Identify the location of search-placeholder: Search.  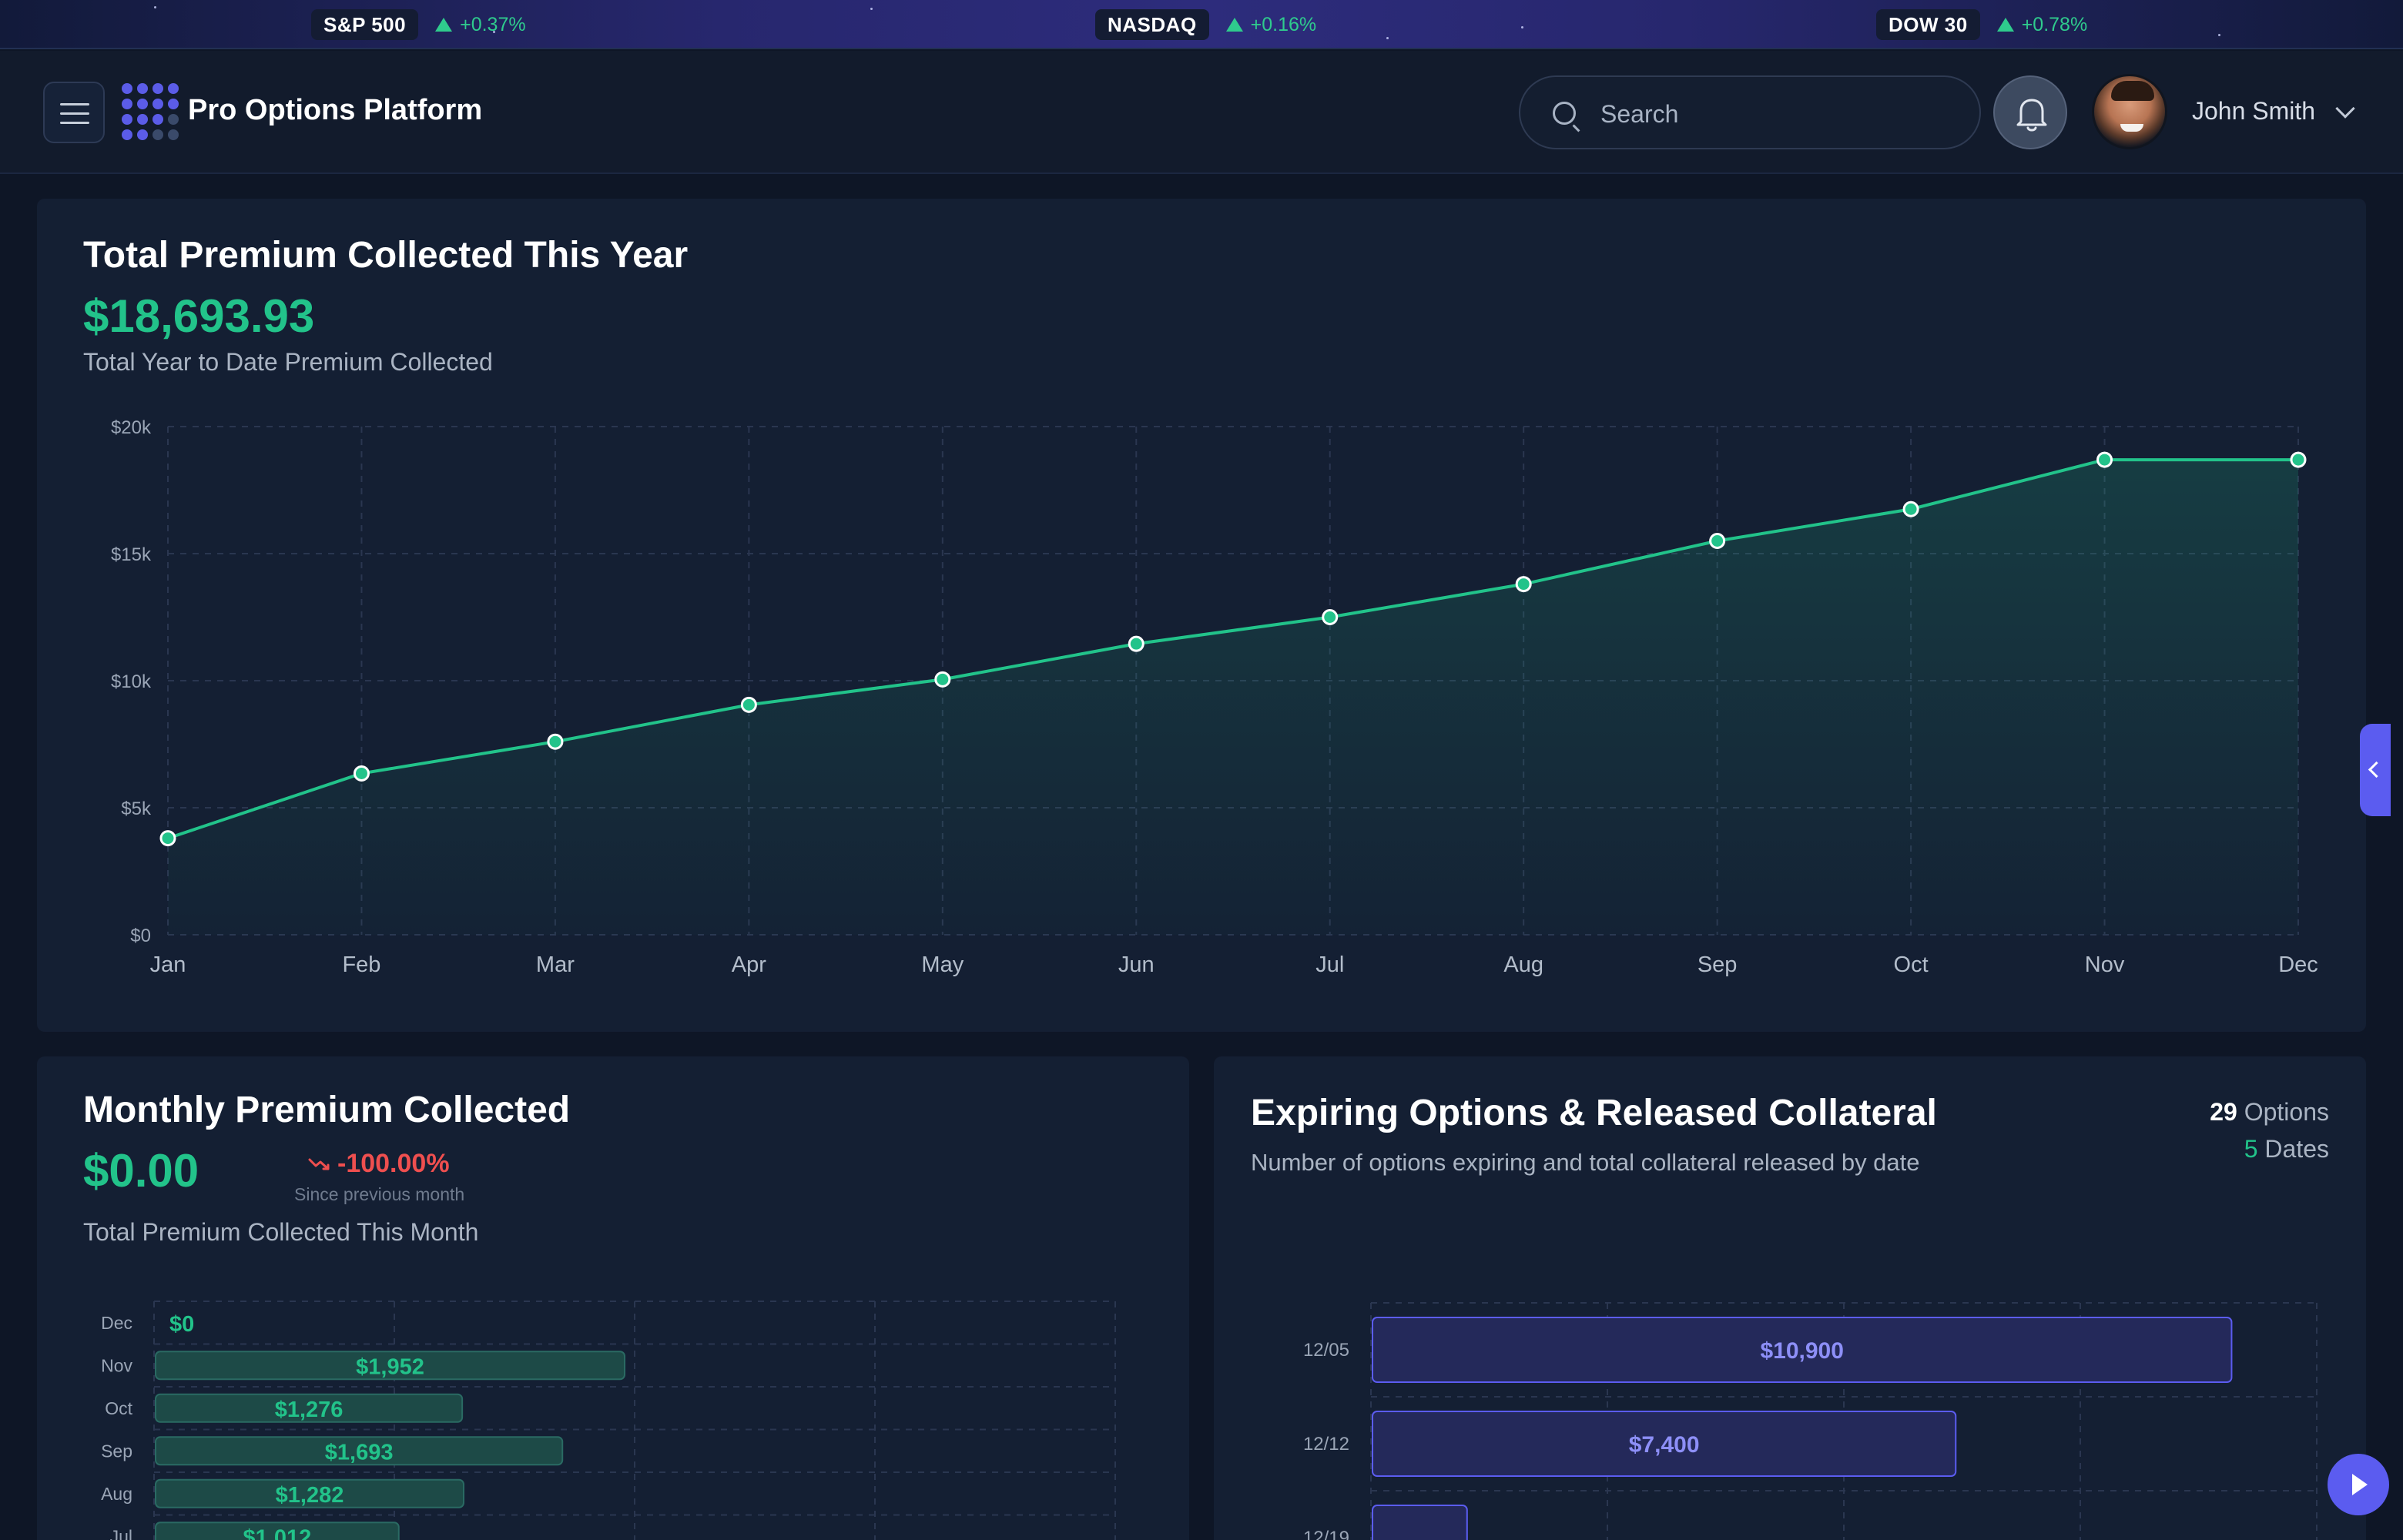
(1639, 114).